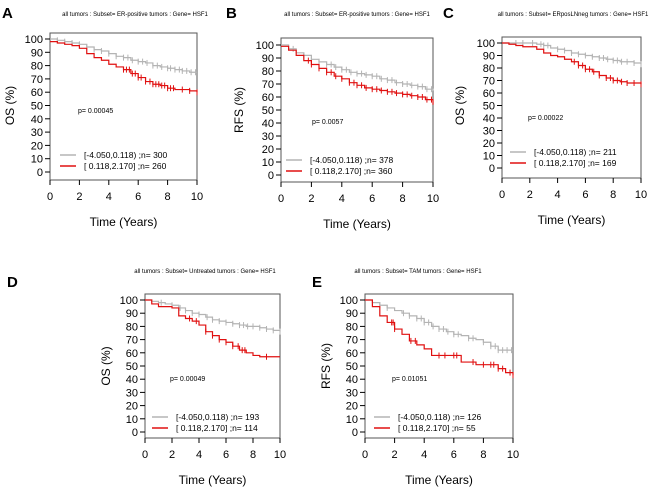 The image size is (650, 490). I want to click on y-tick-label: 0, so click(40, 173).